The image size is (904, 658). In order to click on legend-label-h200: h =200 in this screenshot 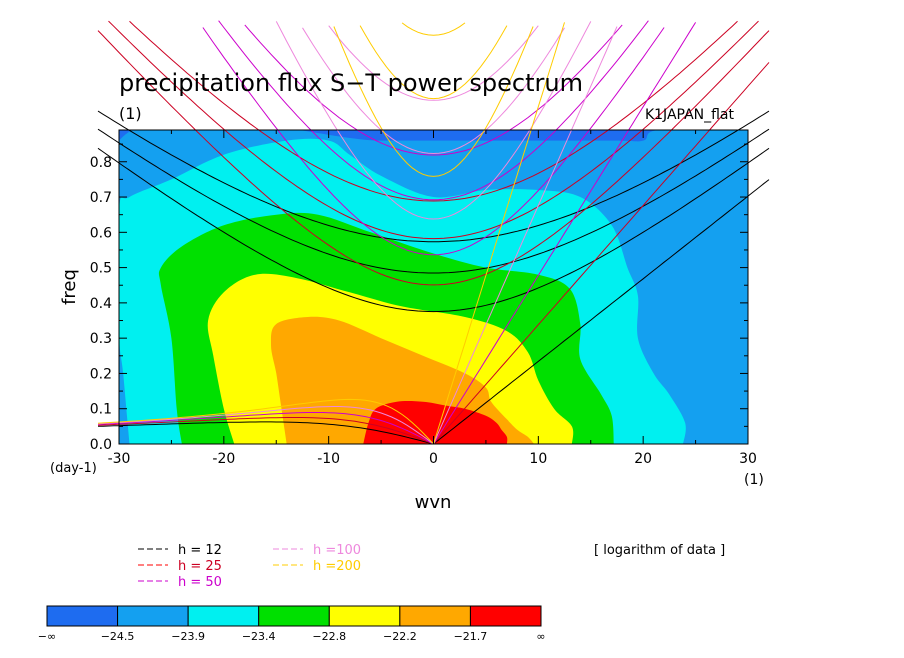, I will do `click(337, 566)`.